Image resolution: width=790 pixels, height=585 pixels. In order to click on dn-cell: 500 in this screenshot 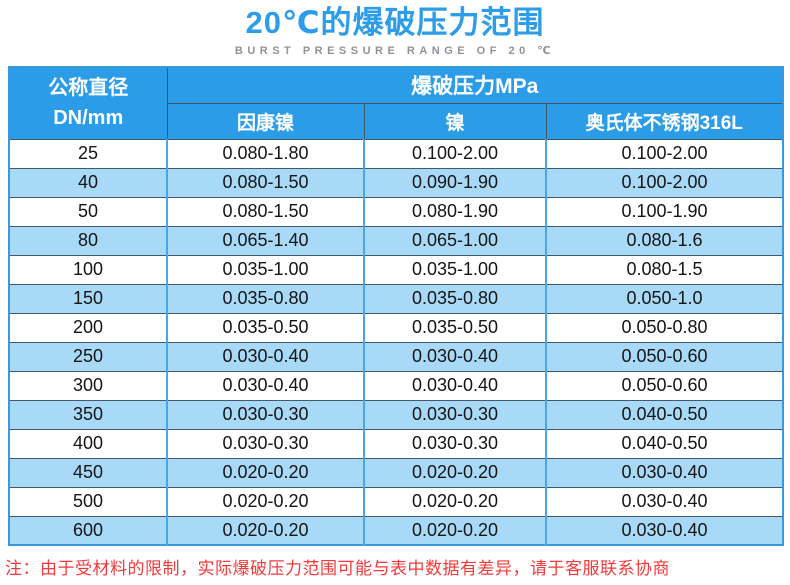, I will do `click(88, 501)`.